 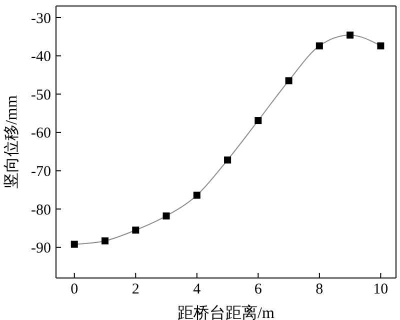 What do you see at coordinates (380, 290) in the screenshot?
I see `x-tick-label: 10` at bounding box center [380, 290].